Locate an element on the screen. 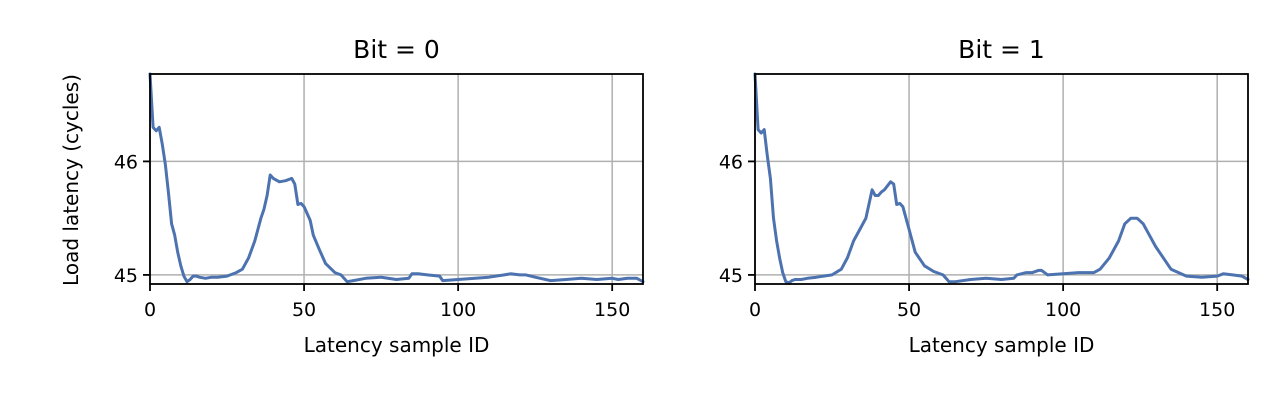  chart-title: Bit = 1 is located at coordinates (1001, 49).